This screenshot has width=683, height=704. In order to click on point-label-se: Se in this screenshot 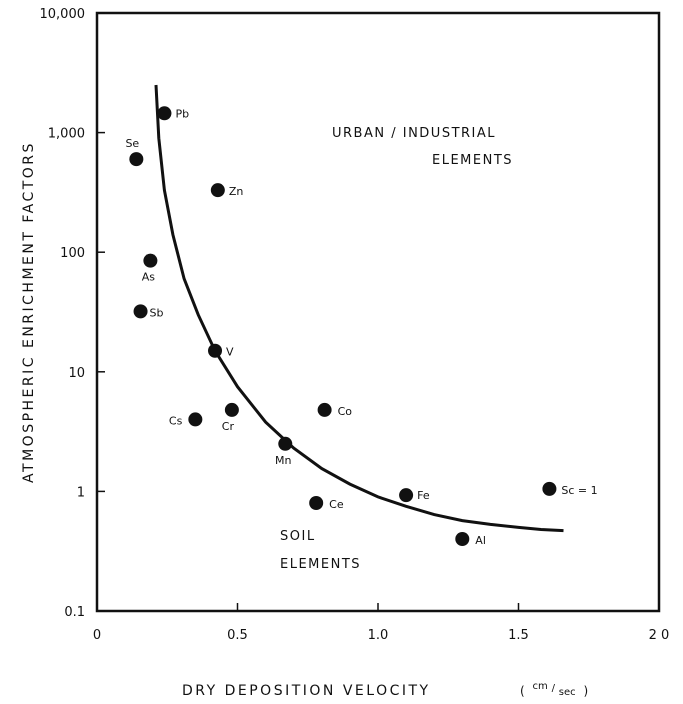, I will do `click(132, 143)`.